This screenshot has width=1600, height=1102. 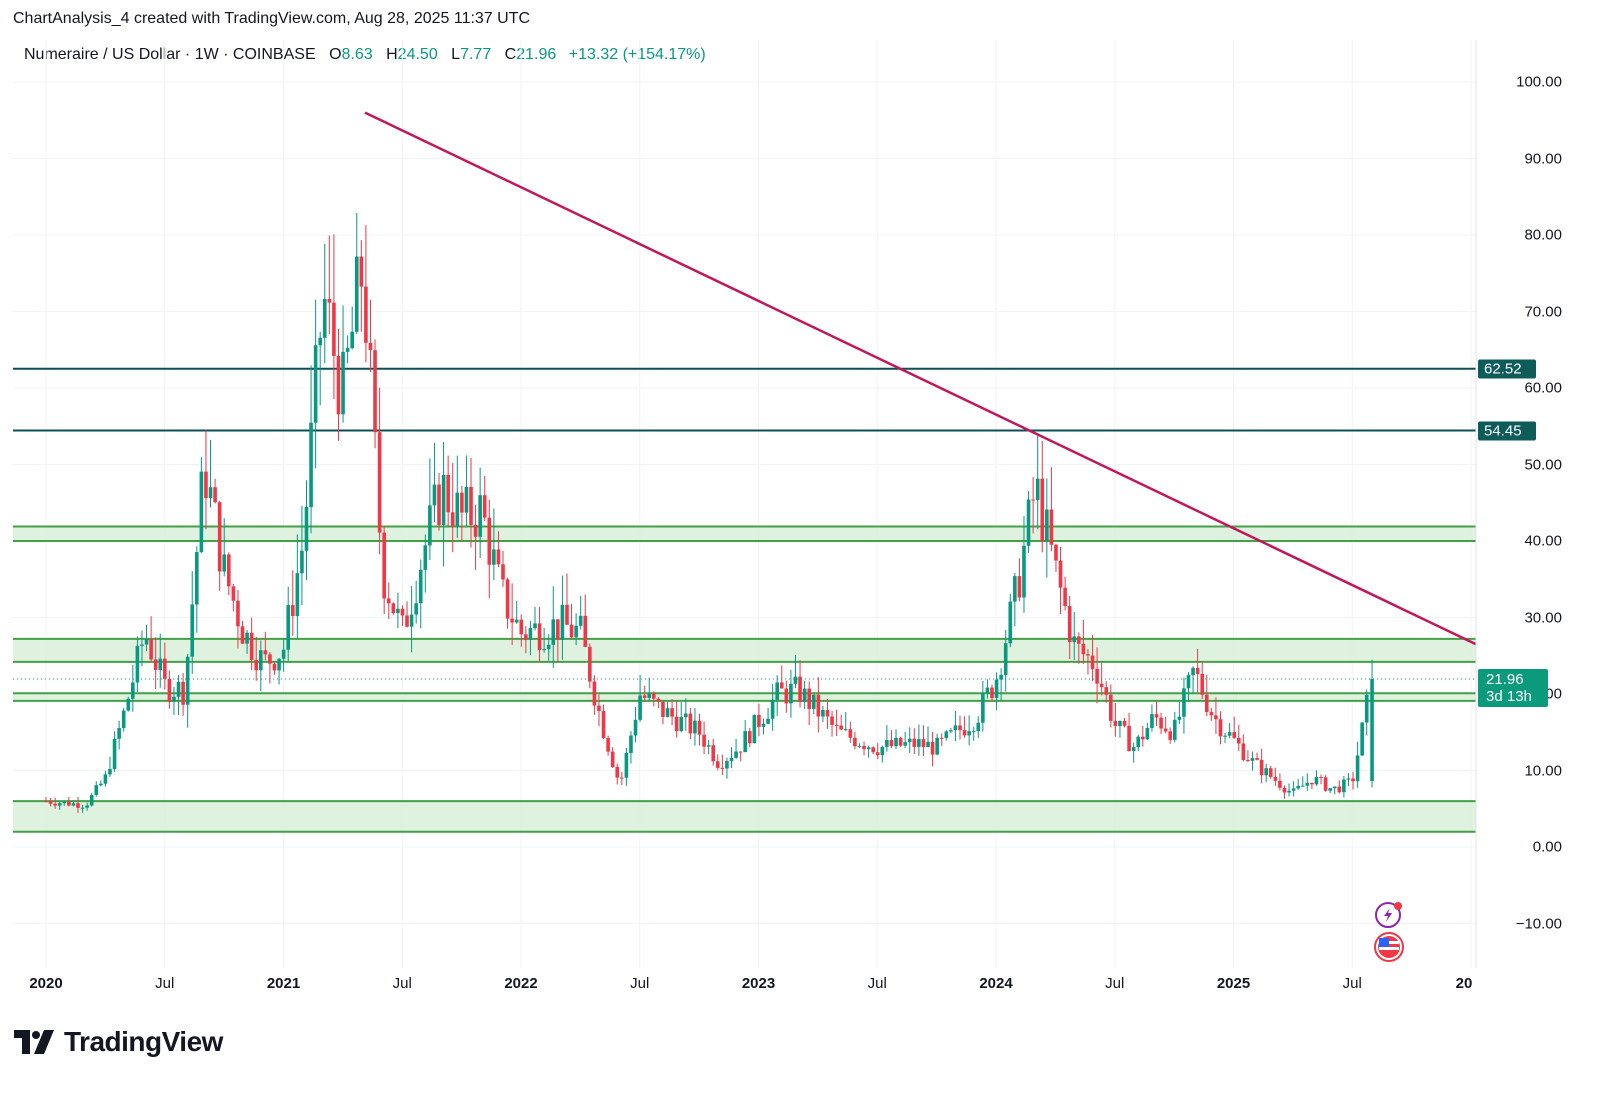 What do you see at coordinates (1547, 847) in the screenshot?
I see `price-axis-label: 0.00` at bounding box center [1547, 847].